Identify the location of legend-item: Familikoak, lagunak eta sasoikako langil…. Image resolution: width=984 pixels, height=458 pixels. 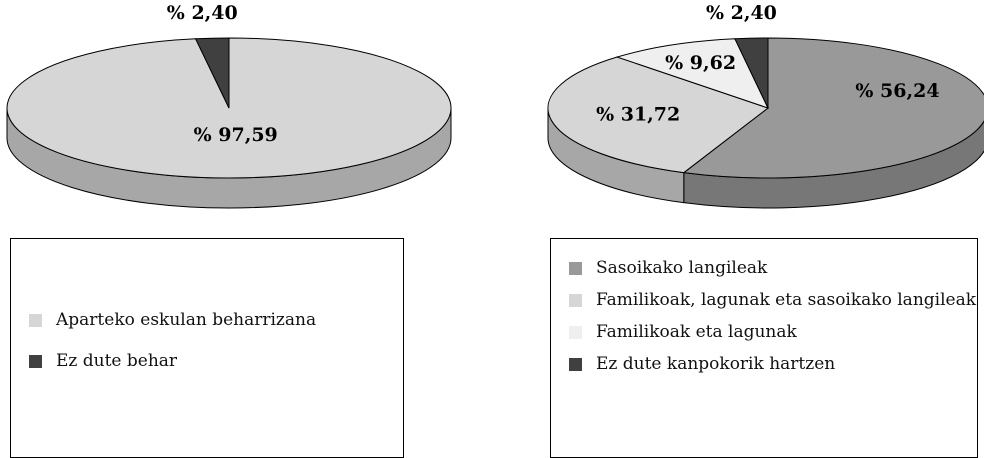
(764, 300).